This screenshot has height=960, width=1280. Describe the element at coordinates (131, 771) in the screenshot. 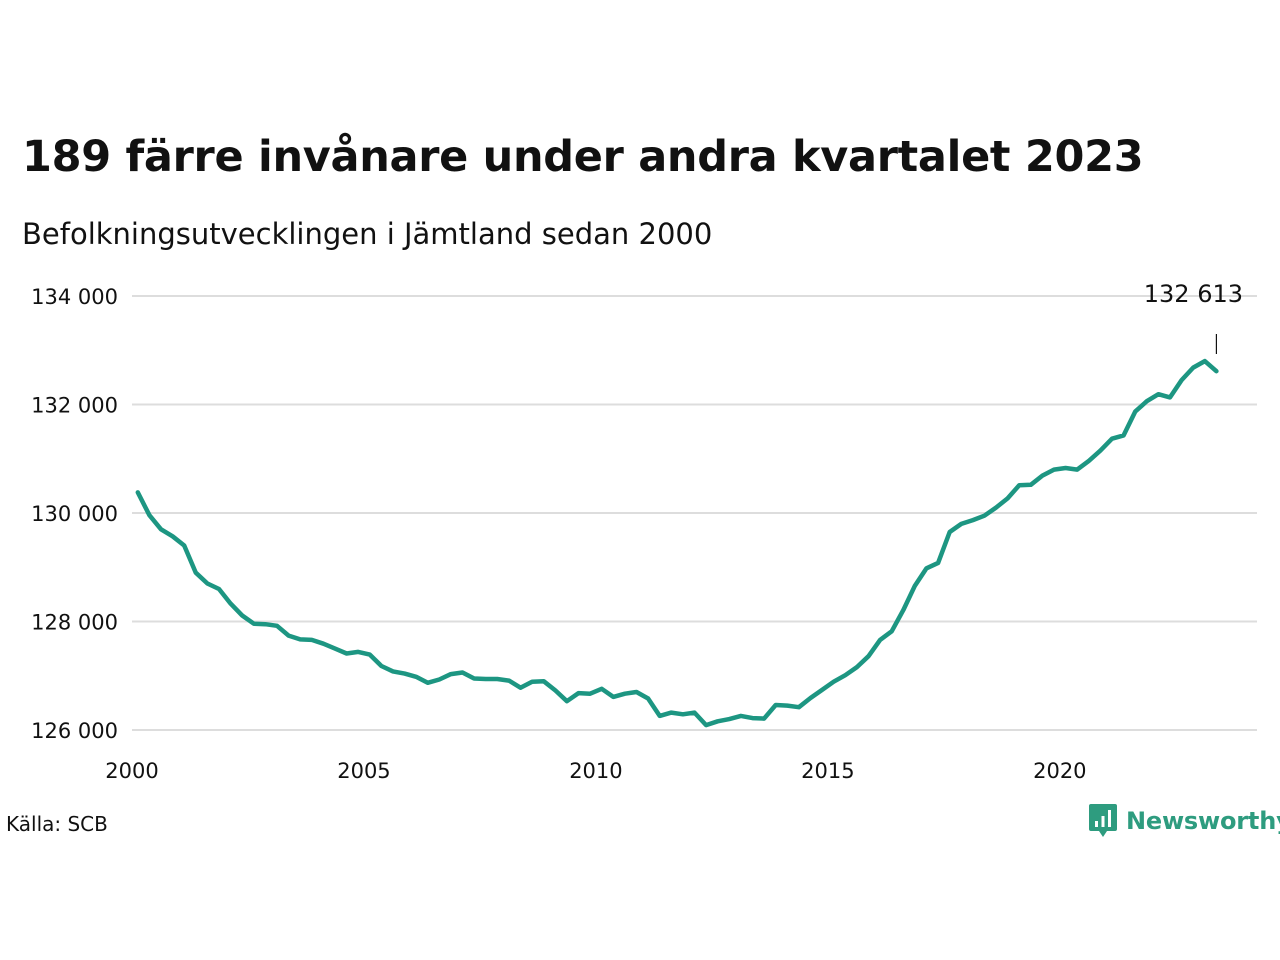

I see `x-tick-label: 2000` at that location.